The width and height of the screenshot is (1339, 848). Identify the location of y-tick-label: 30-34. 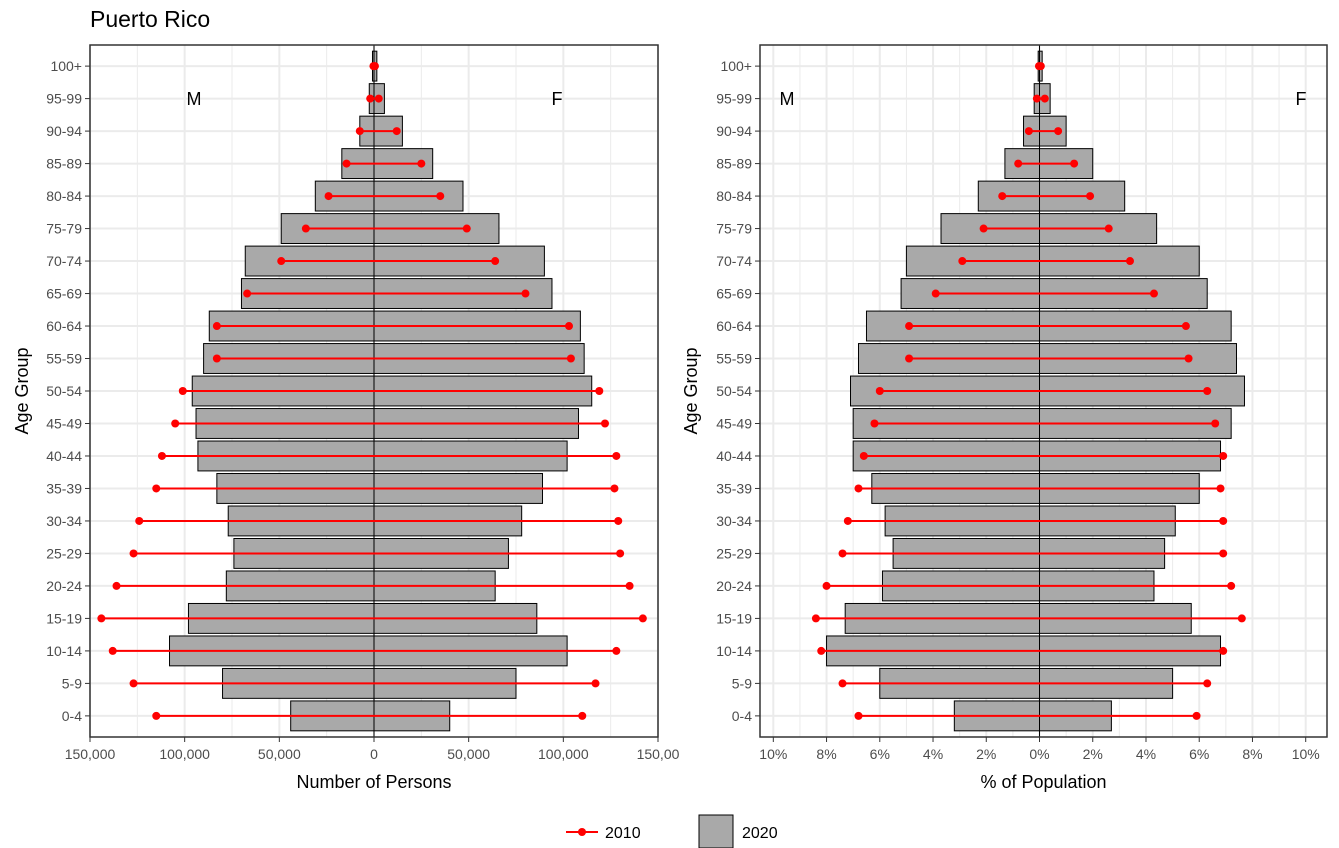
(734, 521).